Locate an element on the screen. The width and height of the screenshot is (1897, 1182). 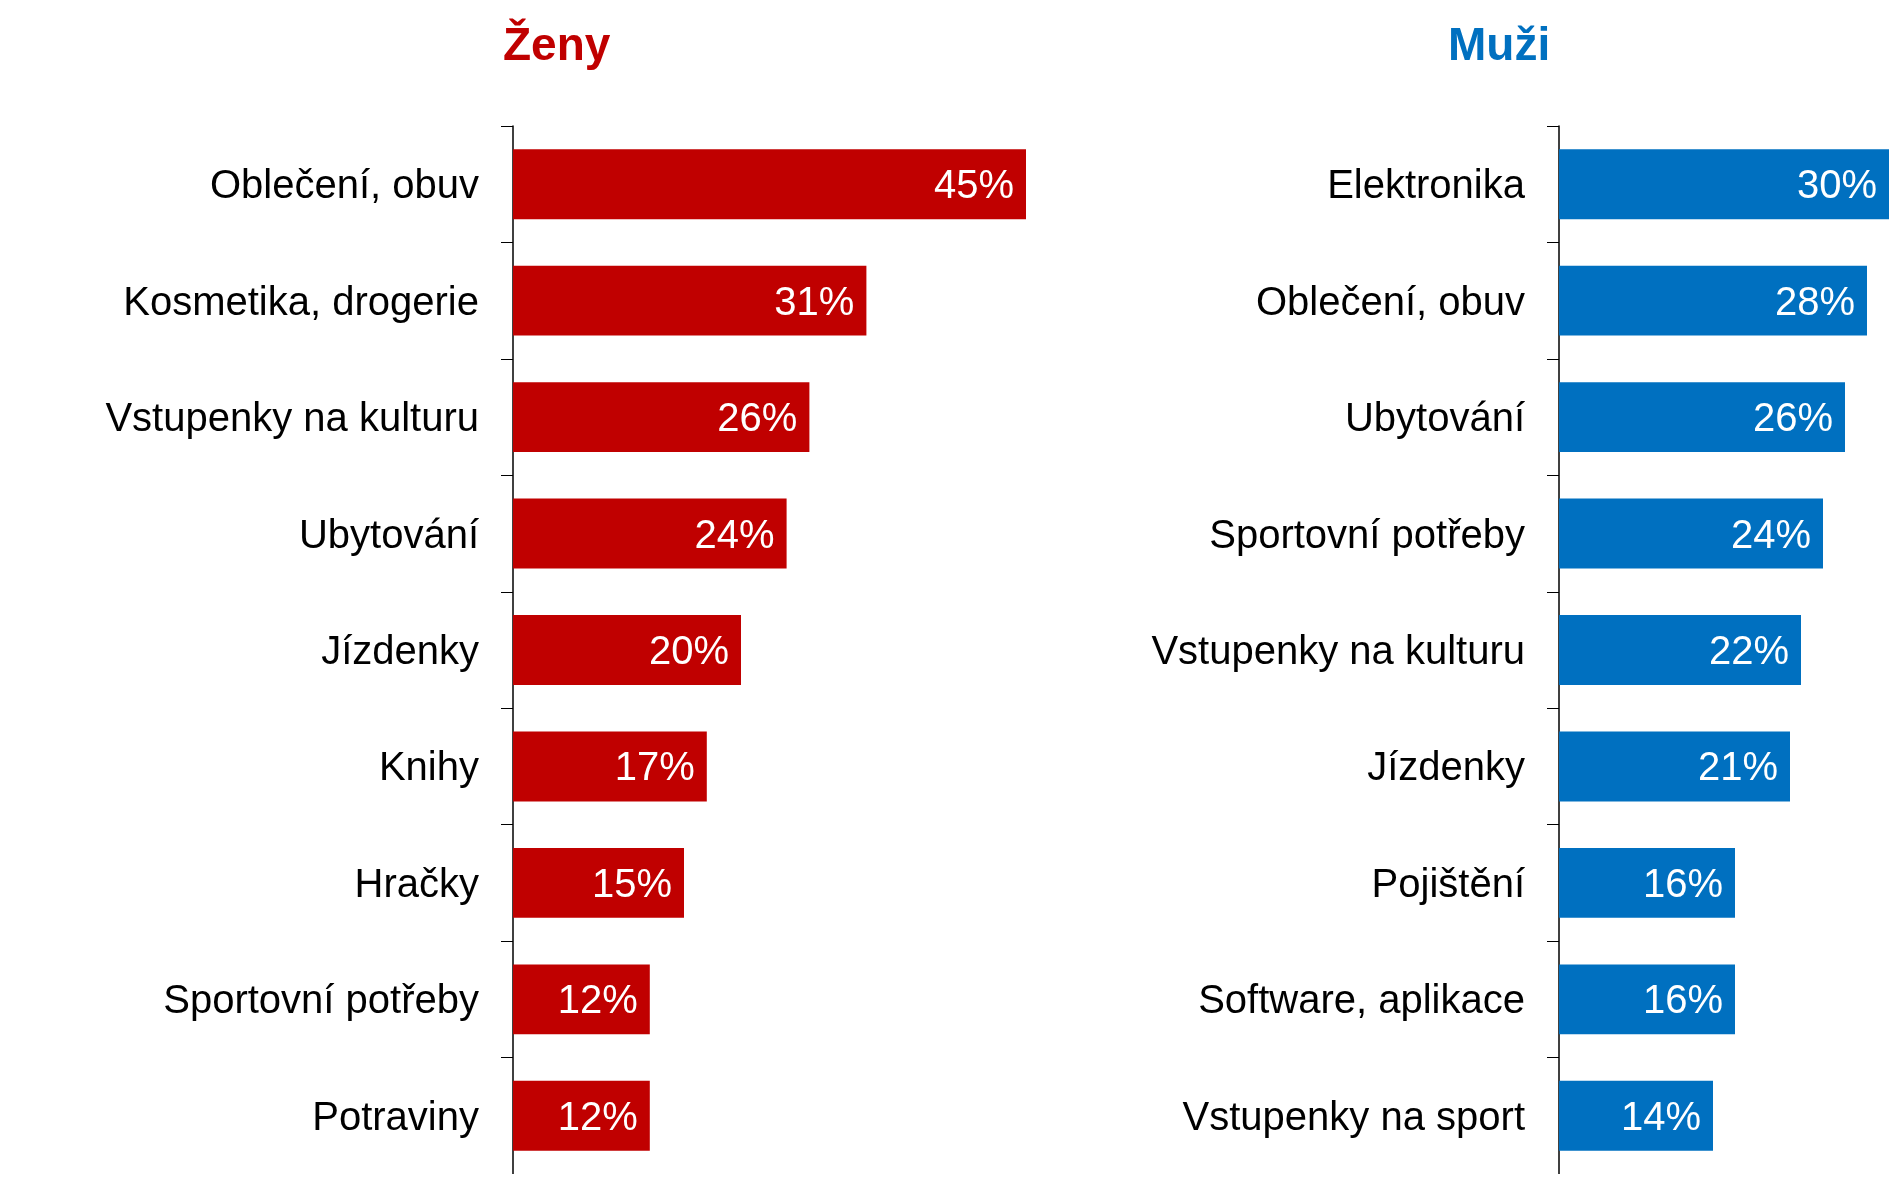
y-tick-label: Pojištění is located at coordinates (1448, 882).